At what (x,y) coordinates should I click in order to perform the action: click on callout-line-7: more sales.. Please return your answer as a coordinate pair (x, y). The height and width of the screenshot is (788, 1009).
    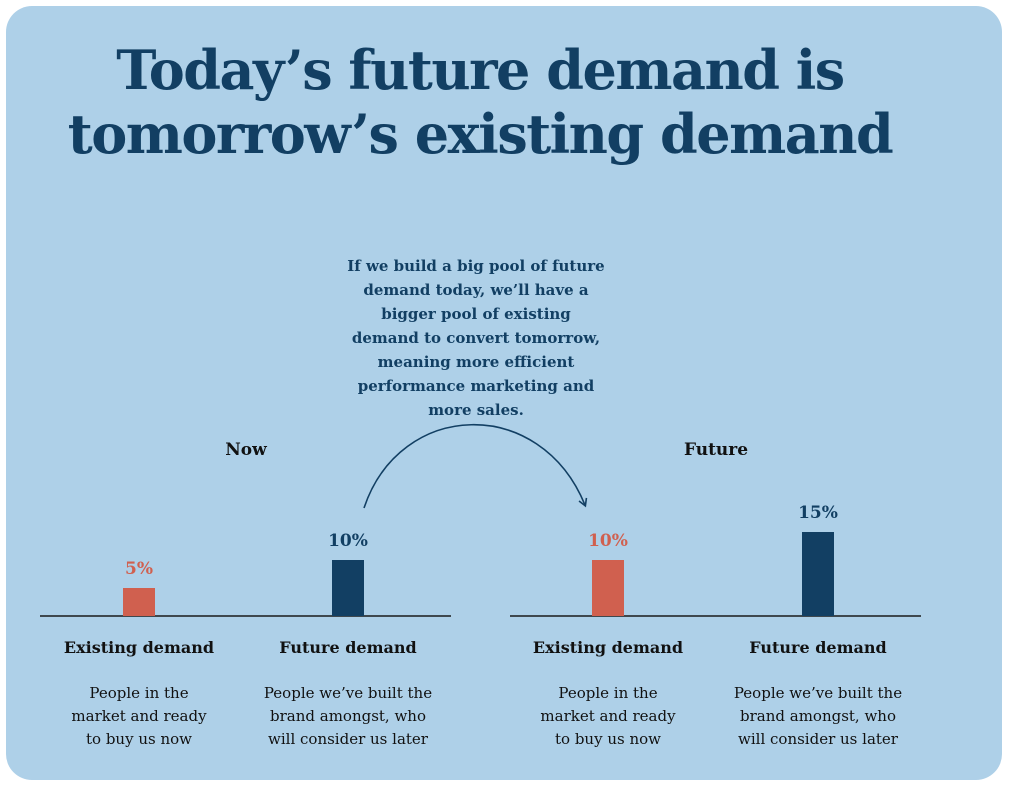
    Looking at the image, I should click on (476, 410).